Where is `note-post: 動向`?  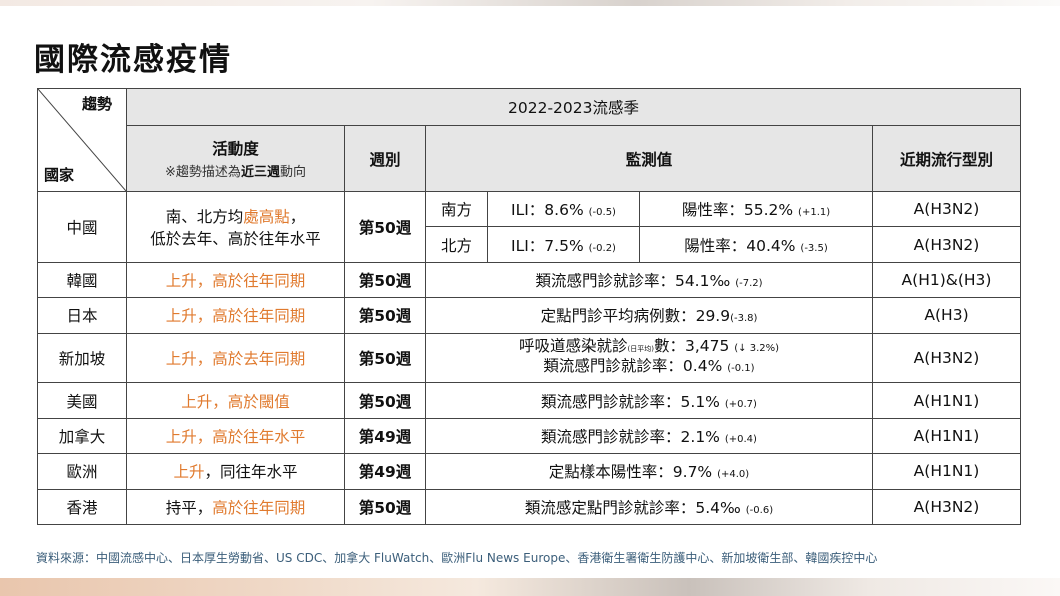
note-post: 動向 is located at coordinates (292, 173).